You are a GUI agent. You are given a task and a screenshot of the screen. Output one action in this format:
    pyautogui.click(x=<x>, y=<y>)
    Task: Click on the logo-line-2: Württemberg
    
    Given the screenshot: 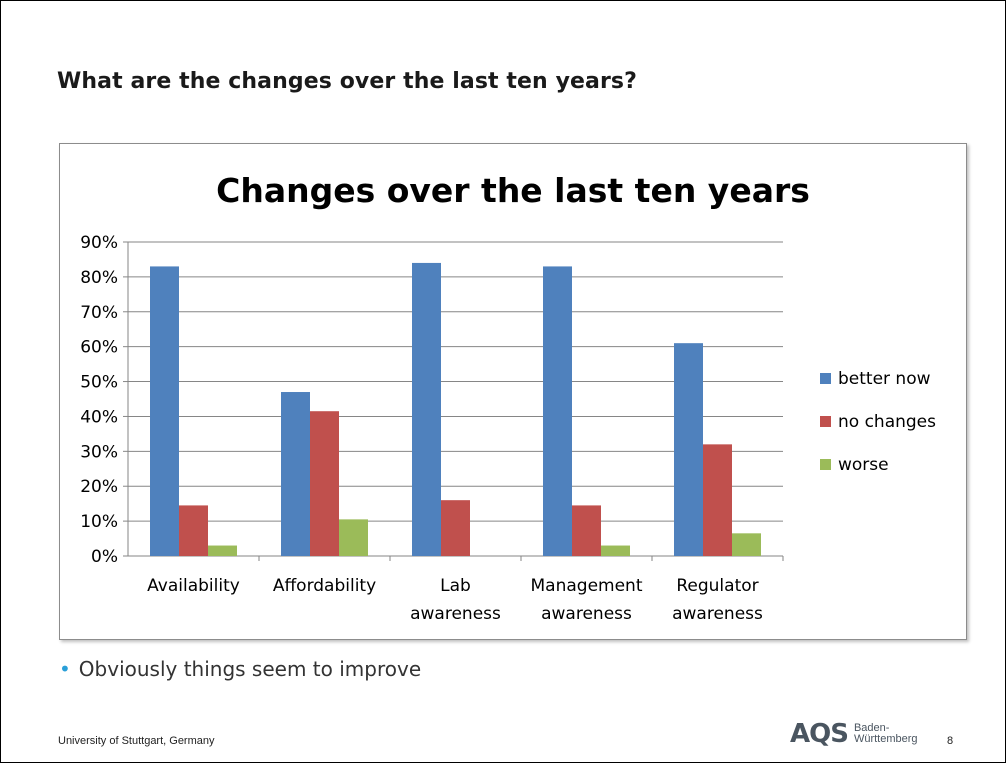 What is the action you would take?
    pyautogui.click(x=885, y=739)
    